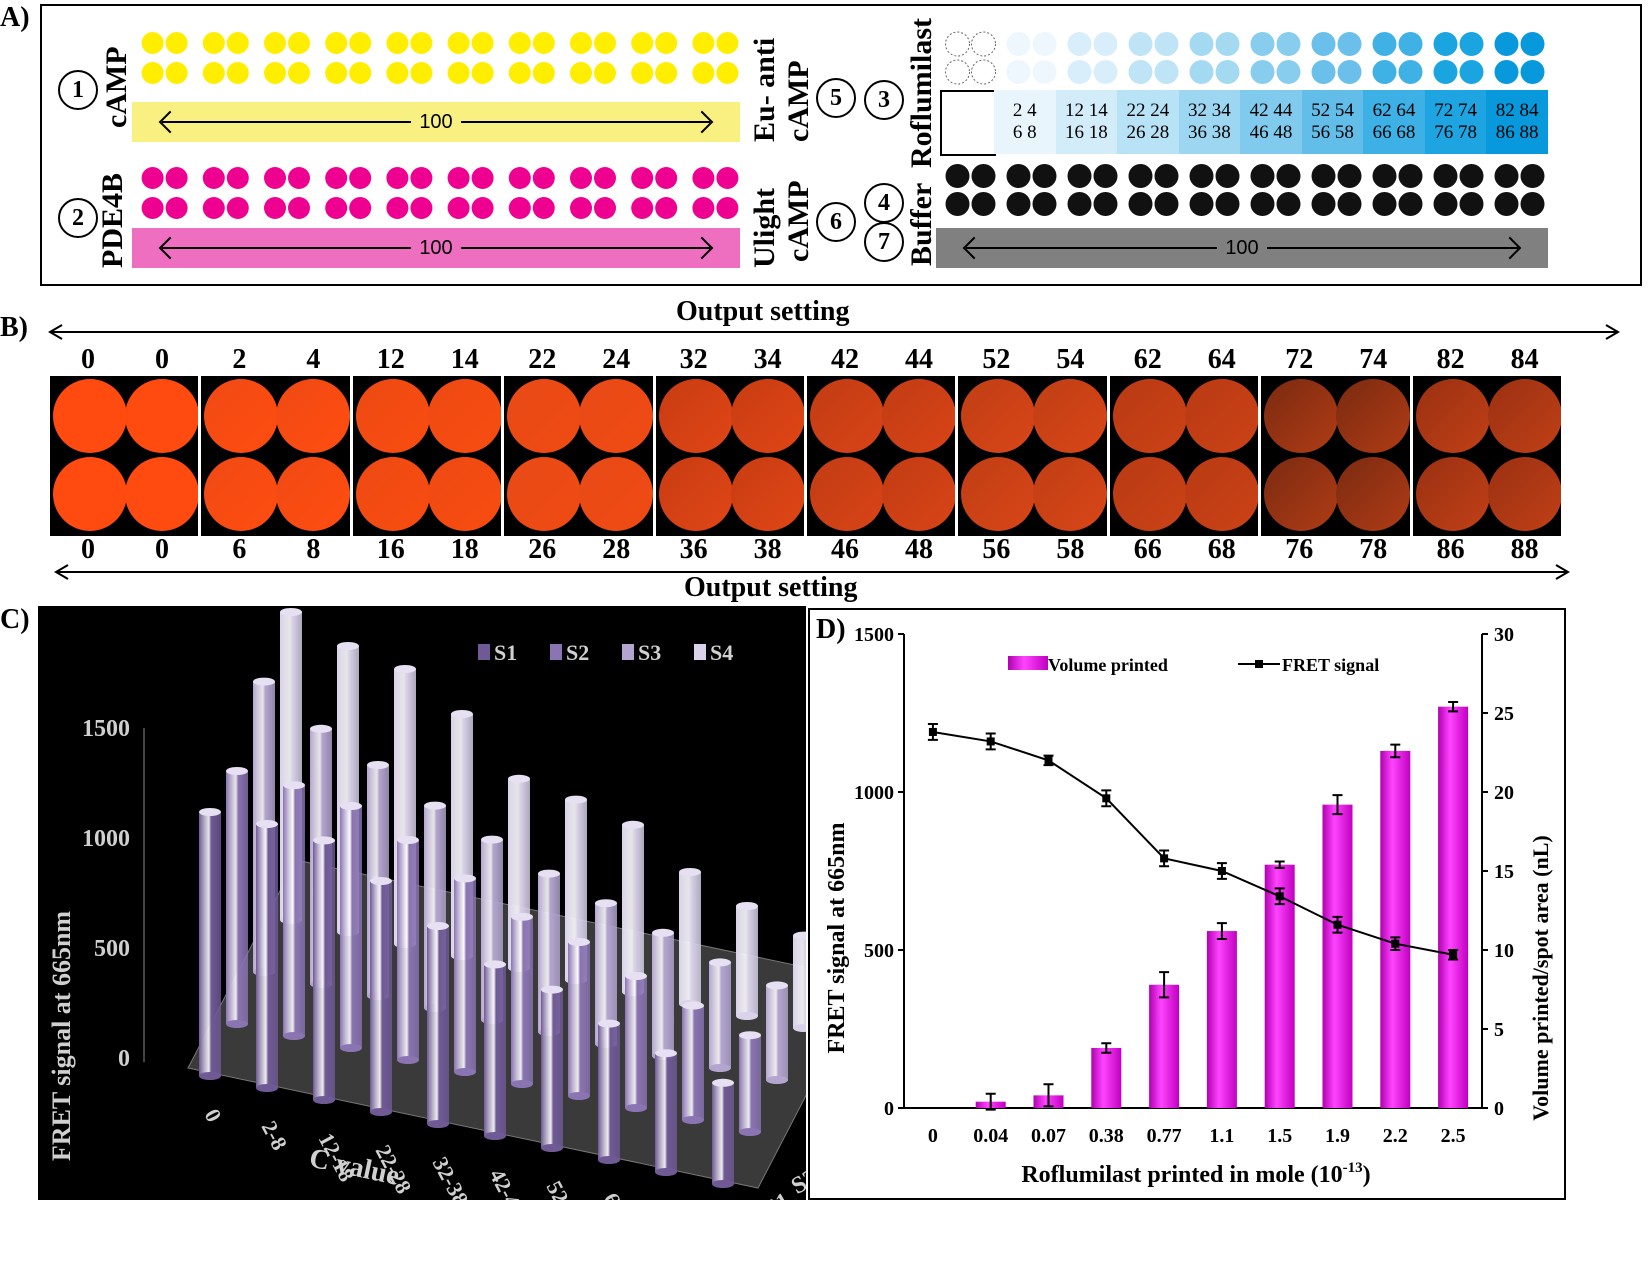 Image resolution: width=1650 pixels, height=1268 pixels. Describe the element at coordinates (1148, 110) in the screenshot. I see `gradient-cell-top: 22 24` at that location.